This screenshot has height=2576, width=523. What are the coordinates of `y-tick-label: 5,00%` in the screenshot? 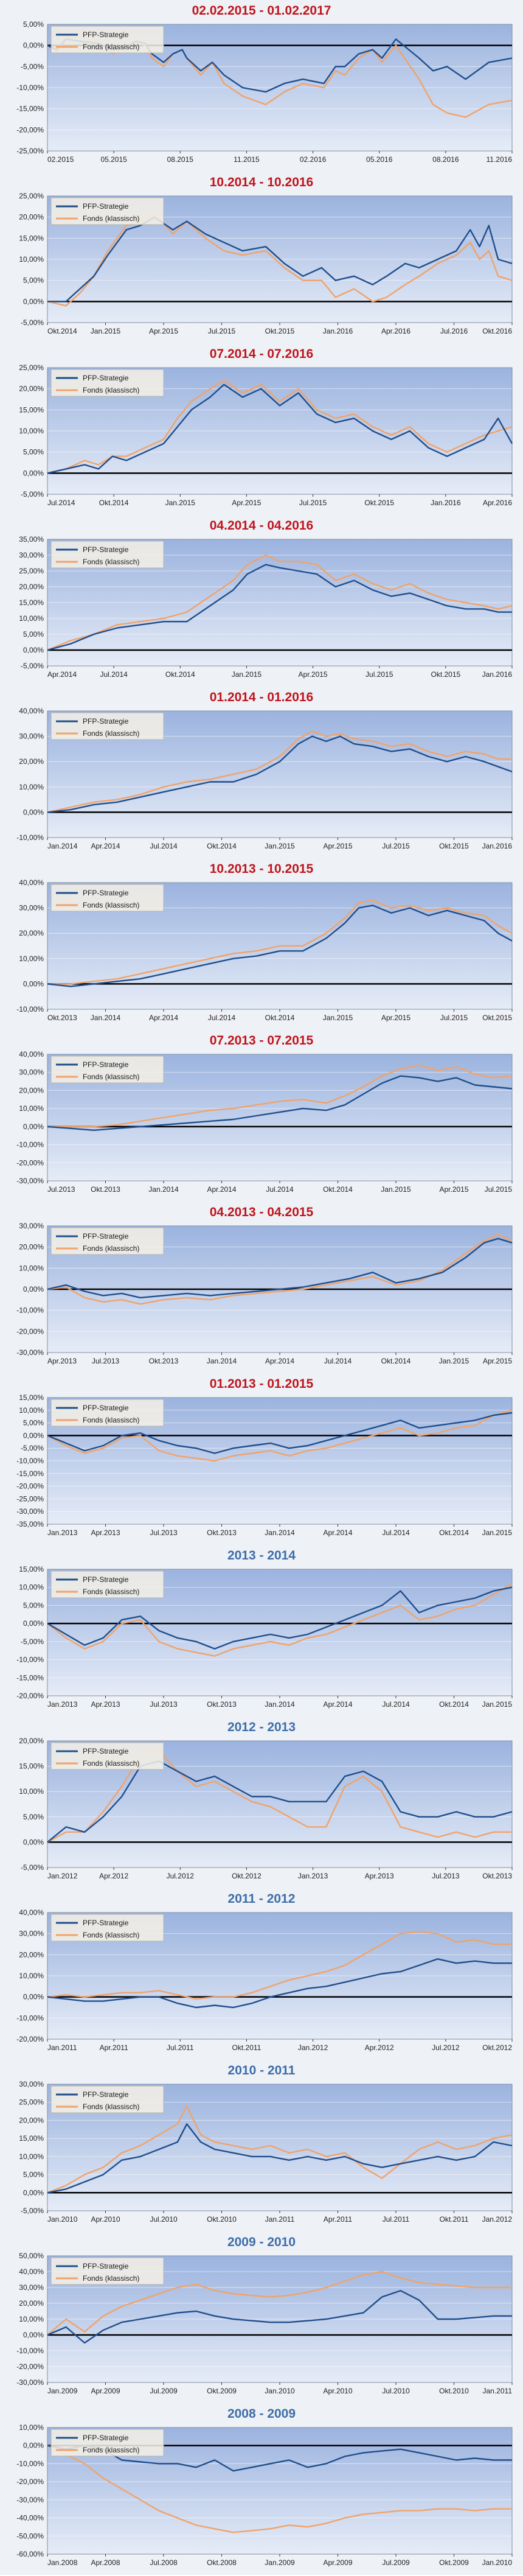 It's located at (34, 24).